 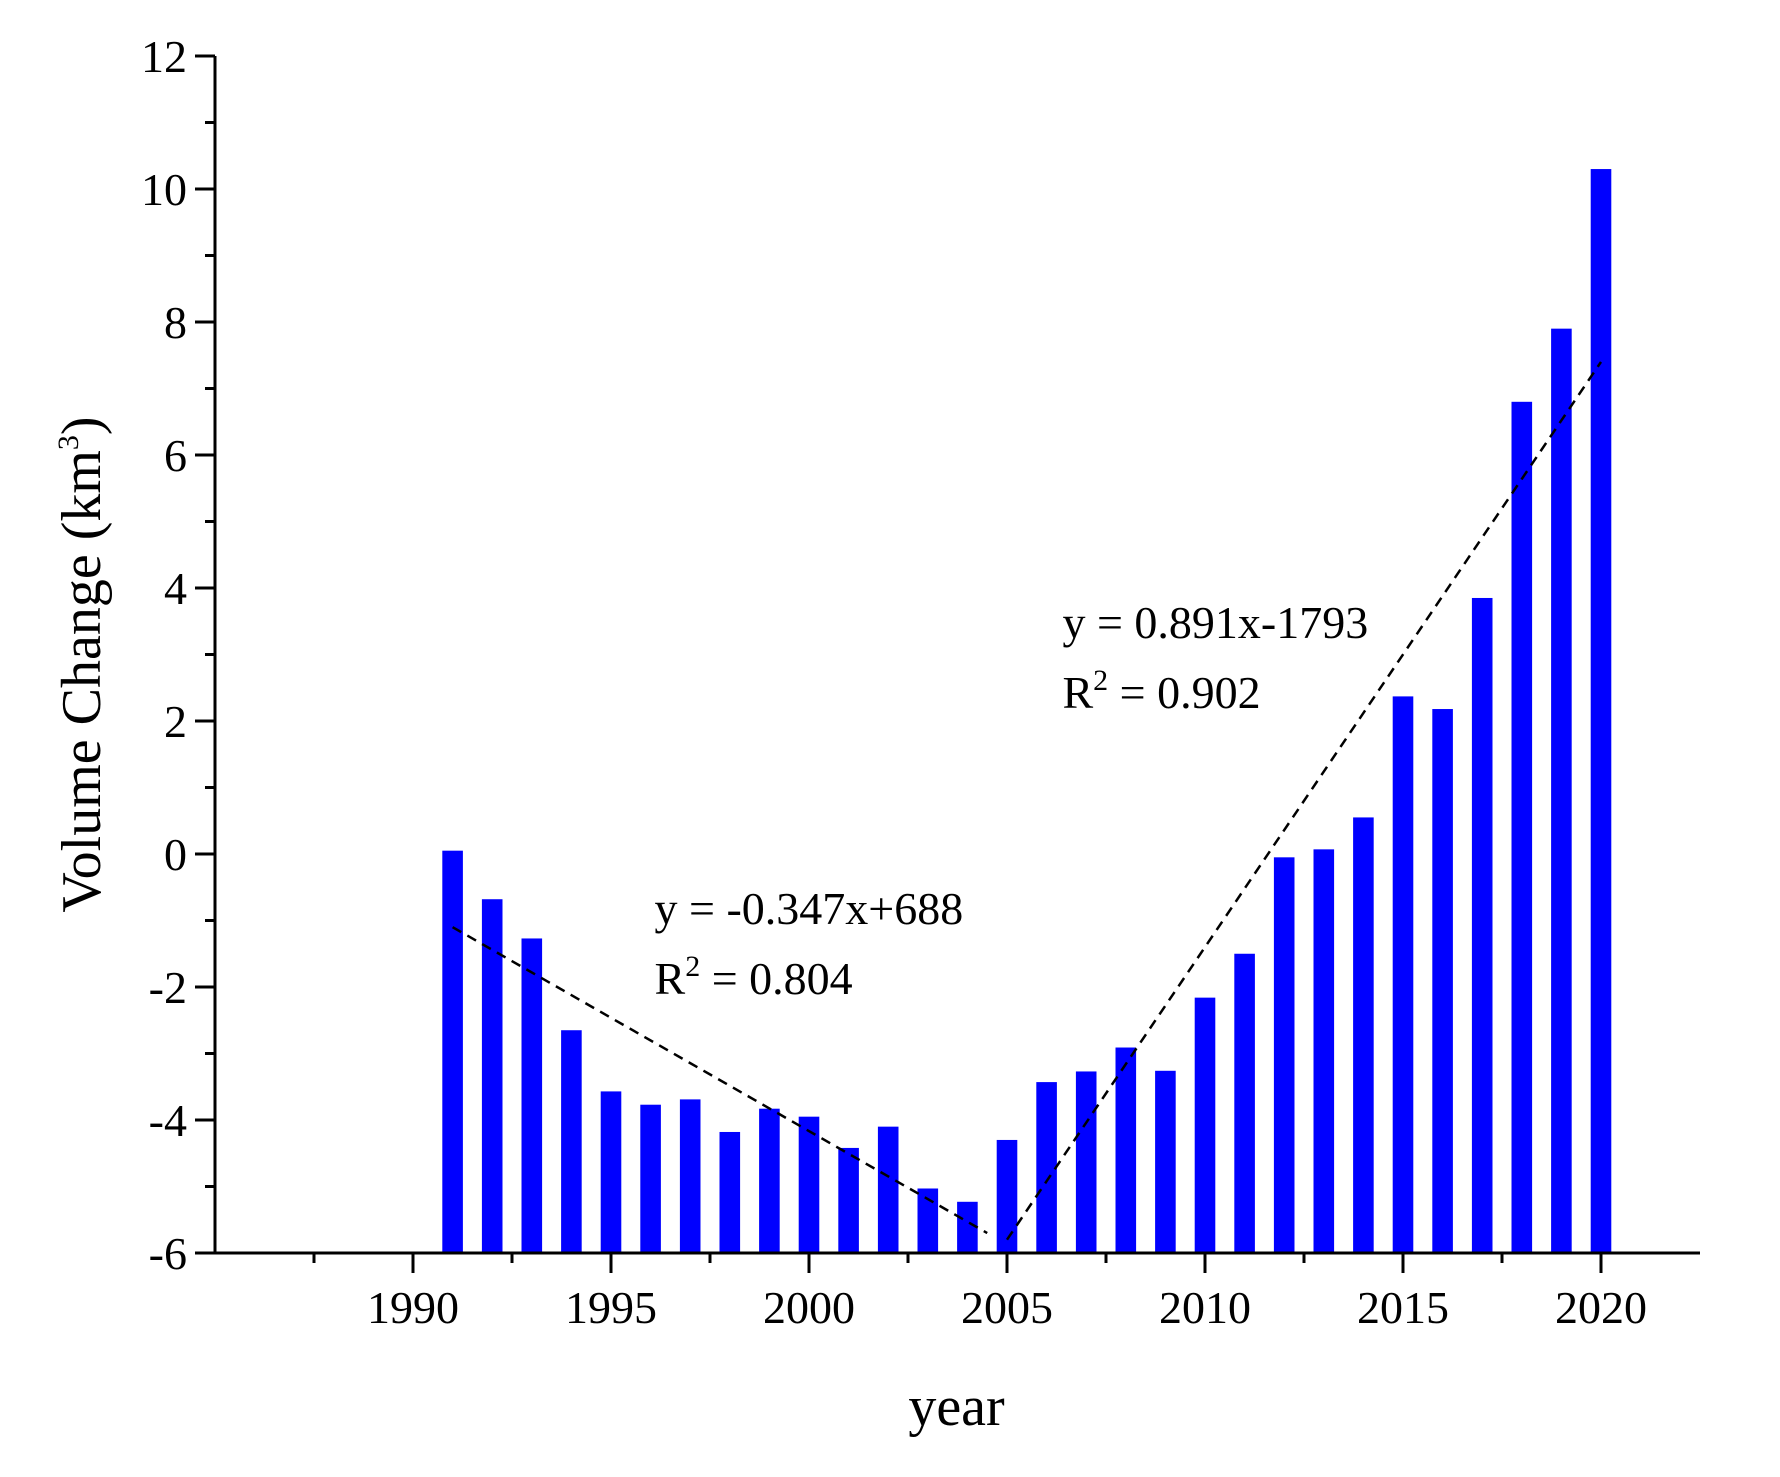 I want to click on y-tick-label: 8, so click(x=175, y=322).